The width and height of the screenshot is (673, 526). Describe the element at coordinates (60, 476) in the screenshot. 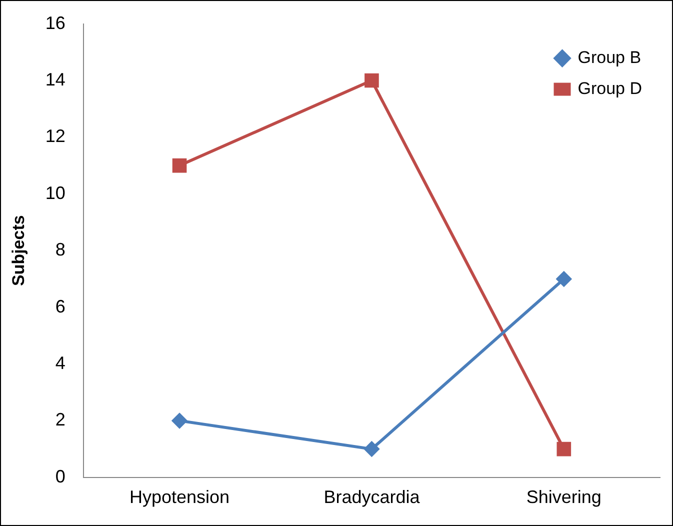

I see `y-tick-label: 0` at that location.